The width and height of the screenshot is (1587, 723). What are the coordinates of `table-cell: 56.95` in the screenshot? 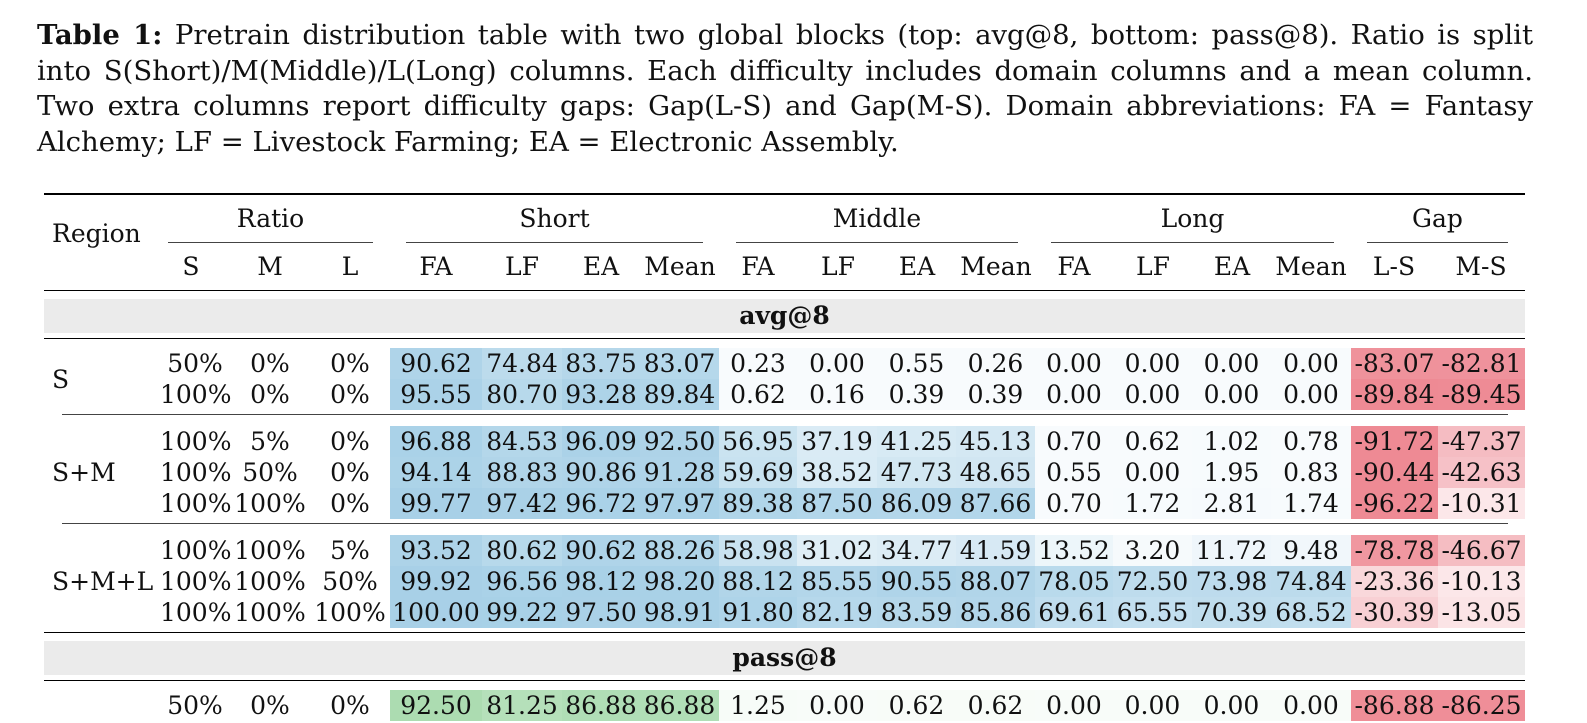 It's located at (758, 441).